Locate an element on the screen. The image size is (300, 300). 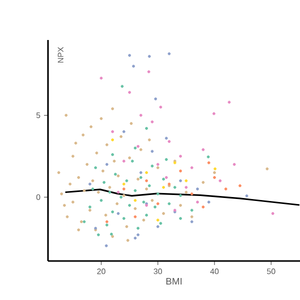
line-series is located at coordinates (182, 197).